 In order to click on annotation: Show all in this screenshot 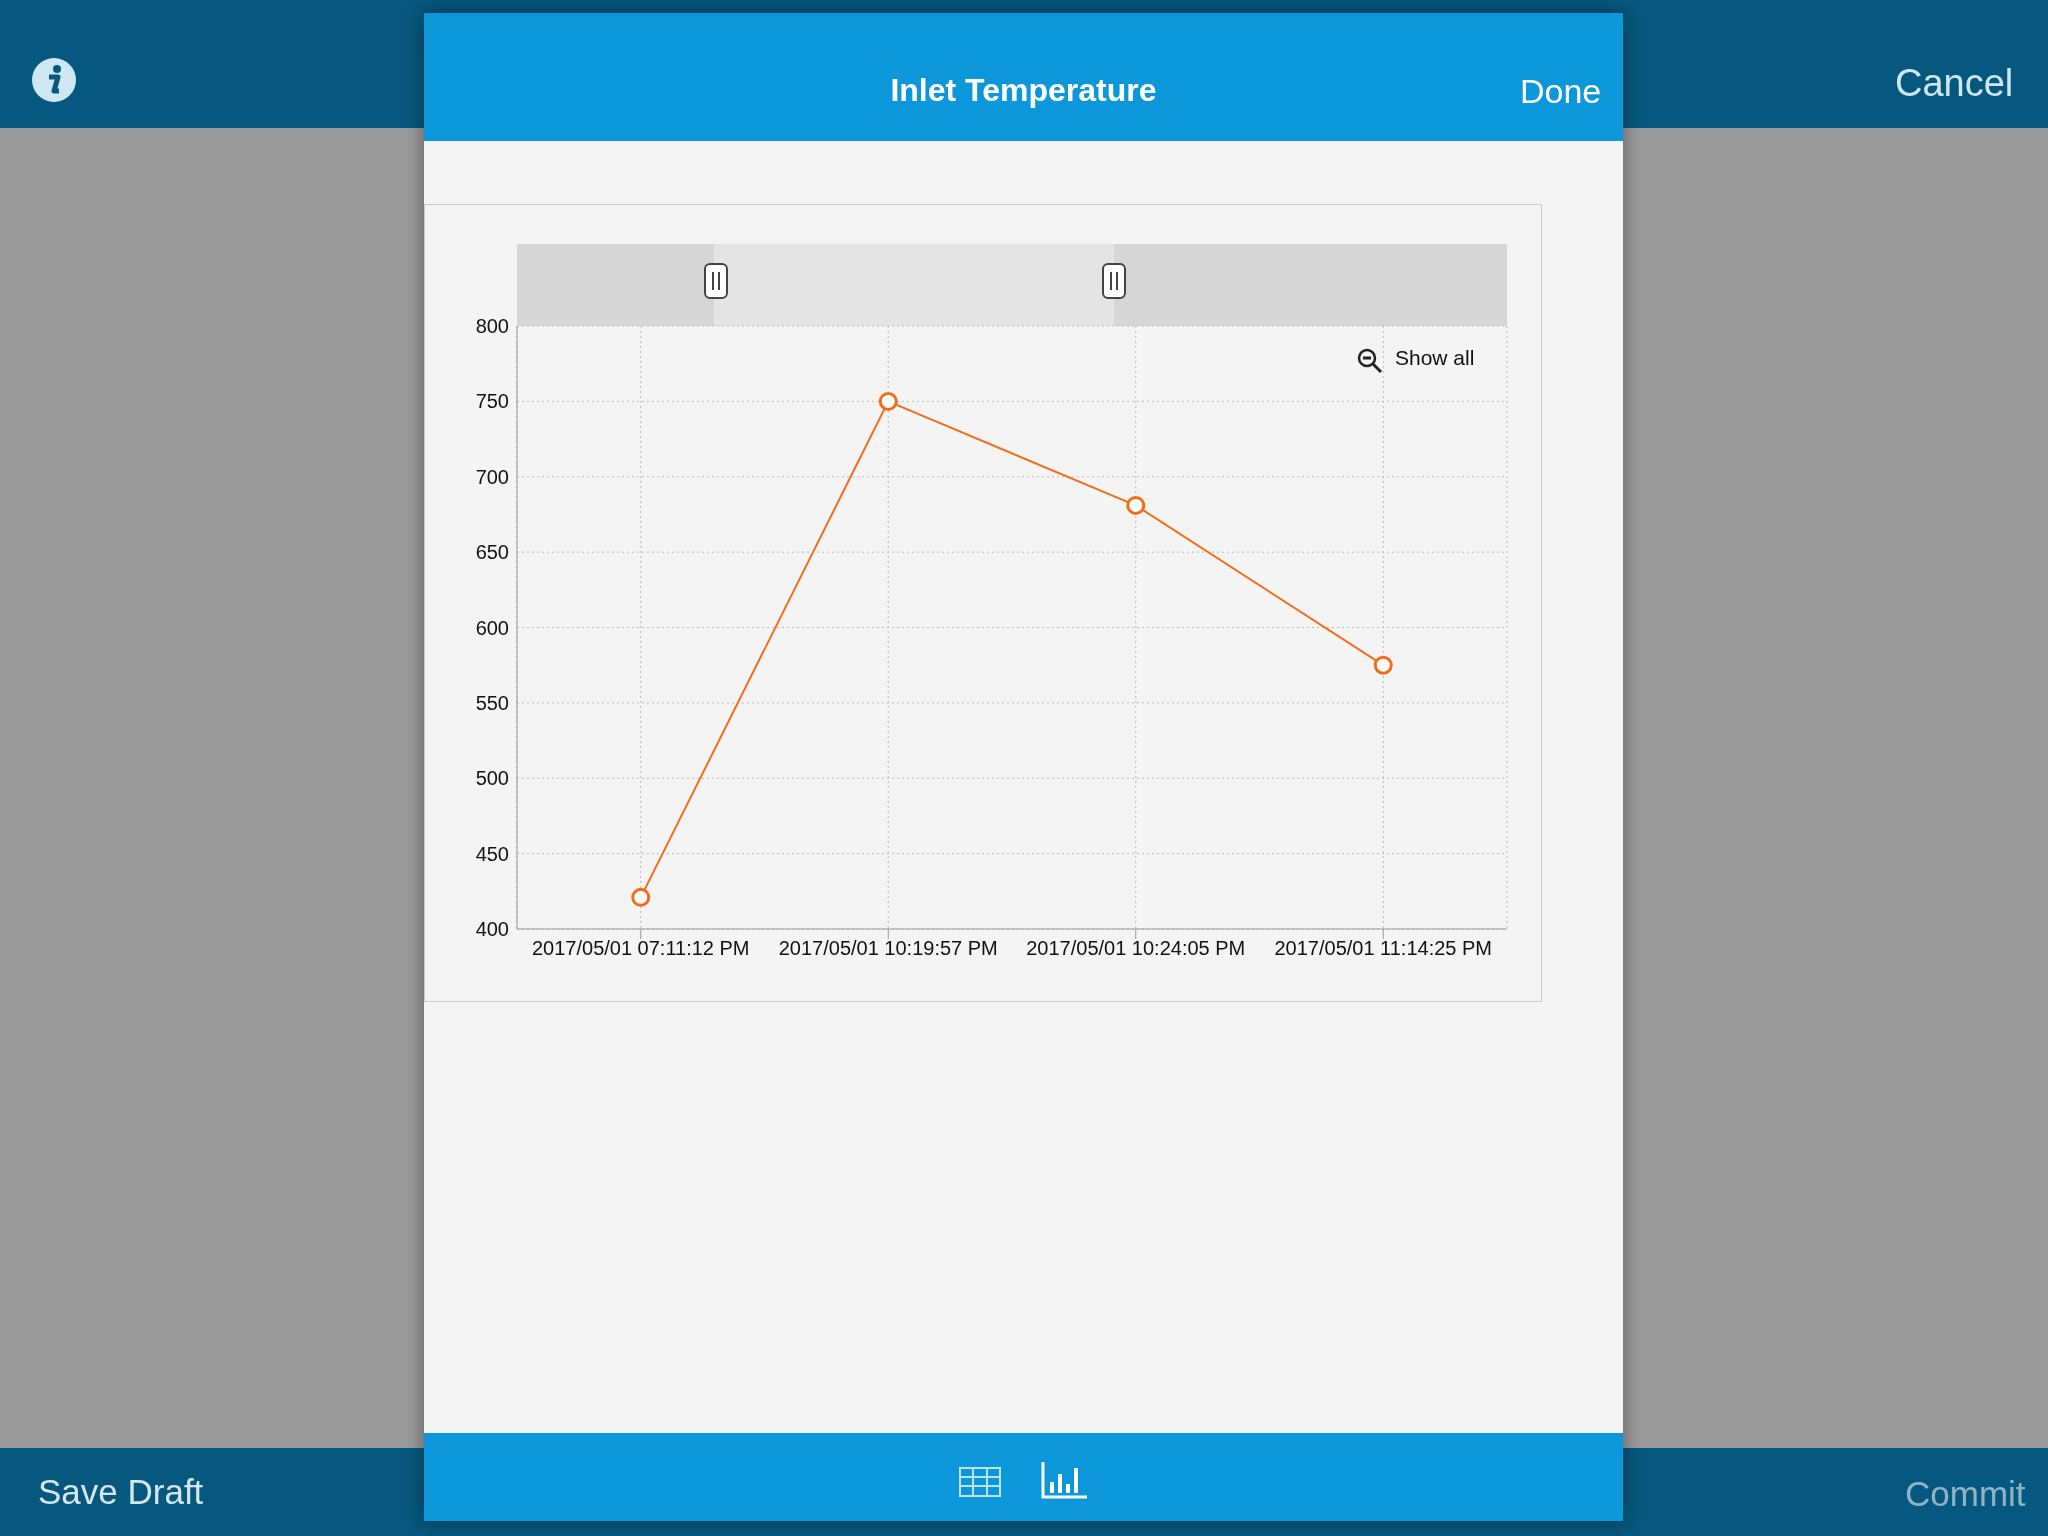, I will do `click(1435, 358)`.